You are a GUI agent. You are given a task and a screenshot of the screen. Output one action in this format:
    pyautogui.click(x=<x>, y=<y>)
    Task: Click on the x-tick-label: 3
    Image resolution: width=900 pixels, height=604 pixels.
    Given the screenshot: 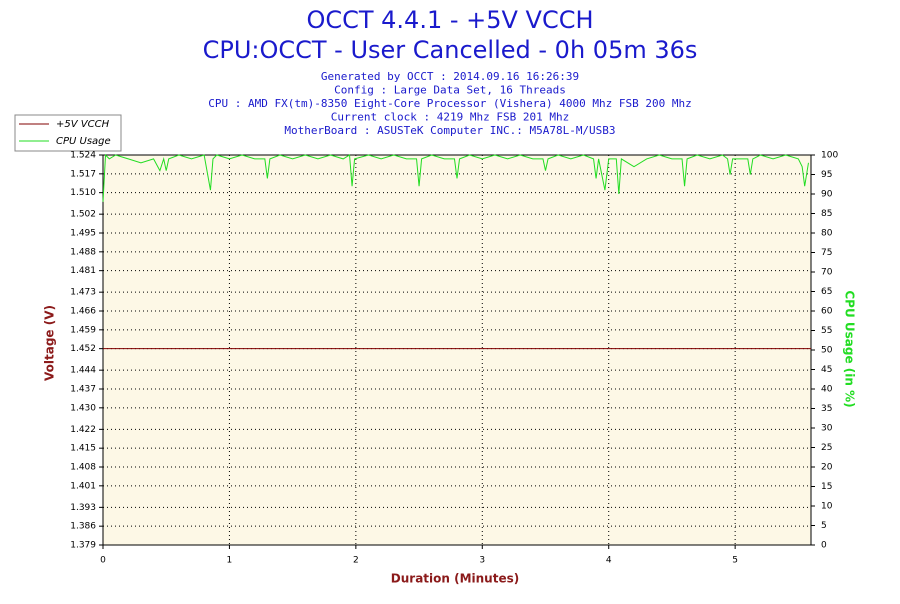 What is the action you would take?
    pyautogui.click(x=482, y=561)
    